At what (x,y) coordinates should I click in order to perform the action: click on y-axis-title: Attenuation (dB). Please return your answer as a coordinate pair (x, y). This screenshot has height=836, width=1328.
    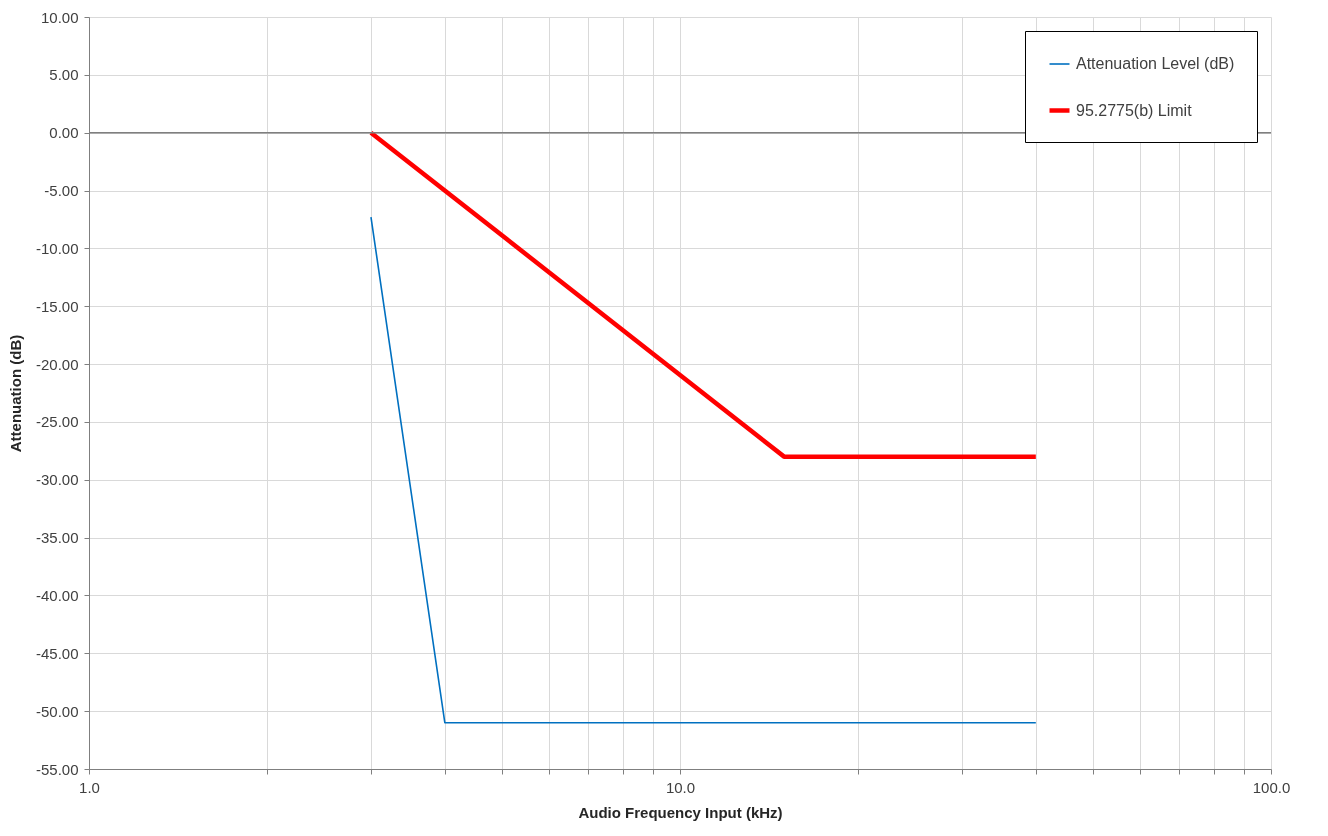
    Looking at the image, I should click on (15, 393).